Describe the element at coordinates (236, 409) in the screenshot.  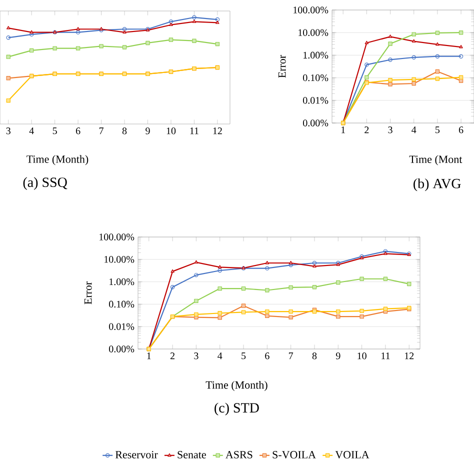
I see `text: (c) STD` at that location.